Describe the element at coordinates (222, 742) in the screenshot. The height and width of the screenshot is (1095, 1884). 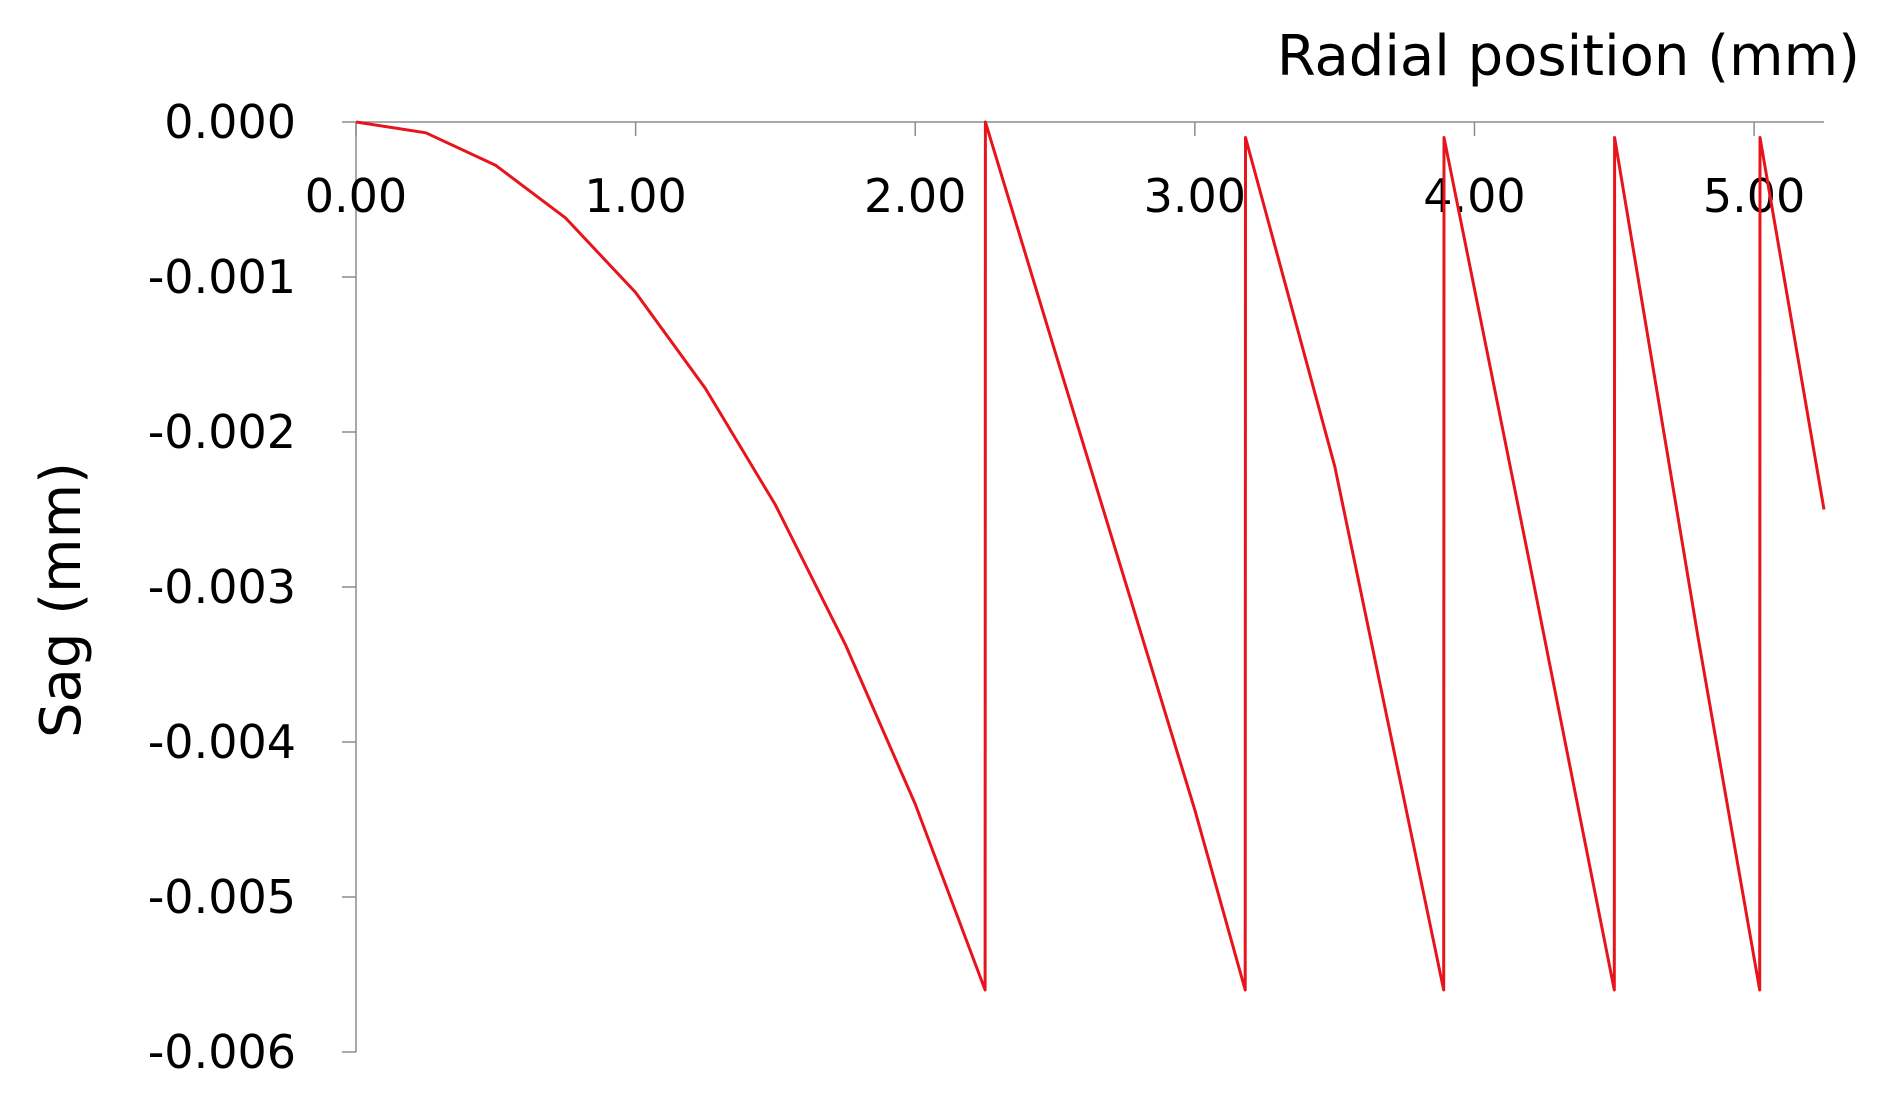
I see `y-tick-label: -0.004` at that location.